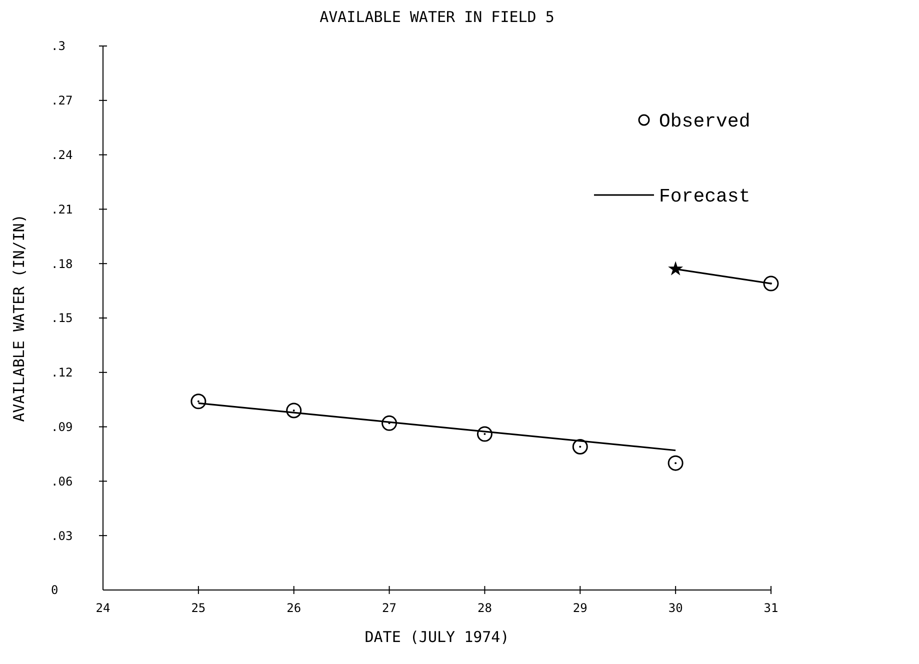  I want to click on y-tick-label: .03, so click(62, 535).